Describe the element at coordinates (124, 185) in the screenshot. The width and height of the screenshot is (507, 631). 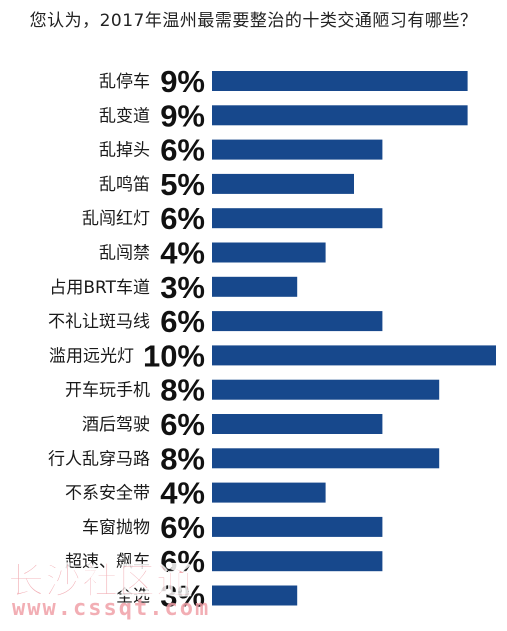
I see `category-label-3: 乱鸣笛` at that location.